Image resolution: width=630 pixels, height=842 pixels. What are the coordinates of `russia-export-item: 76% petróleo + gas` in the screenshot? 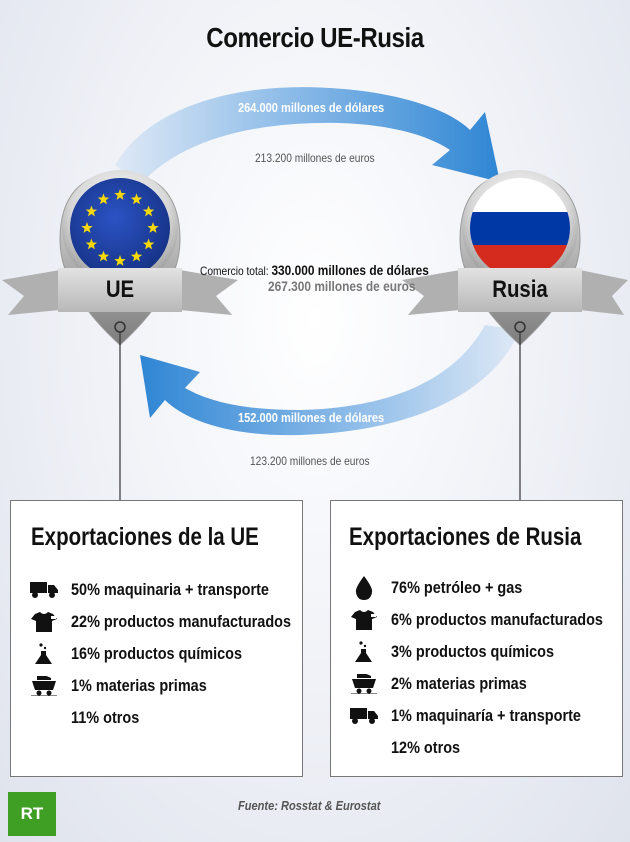 It's located at (447, 588).